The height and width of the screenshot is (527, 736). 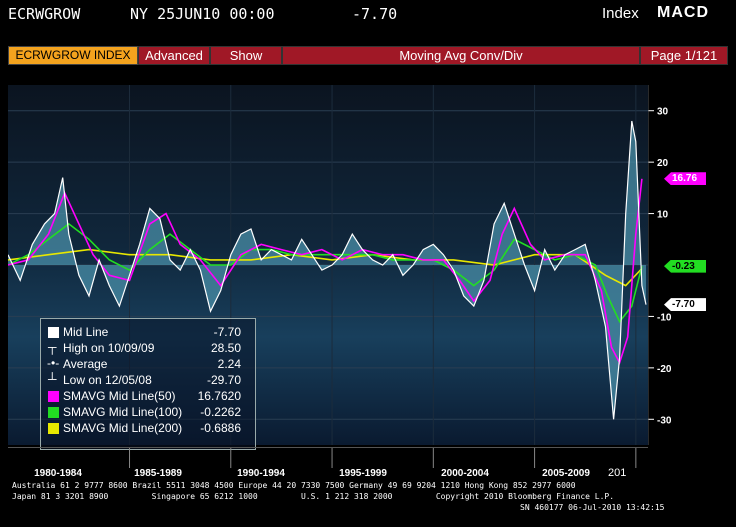 I want to click on page-indicator: Page 1/121, so click(x=684, y=55).